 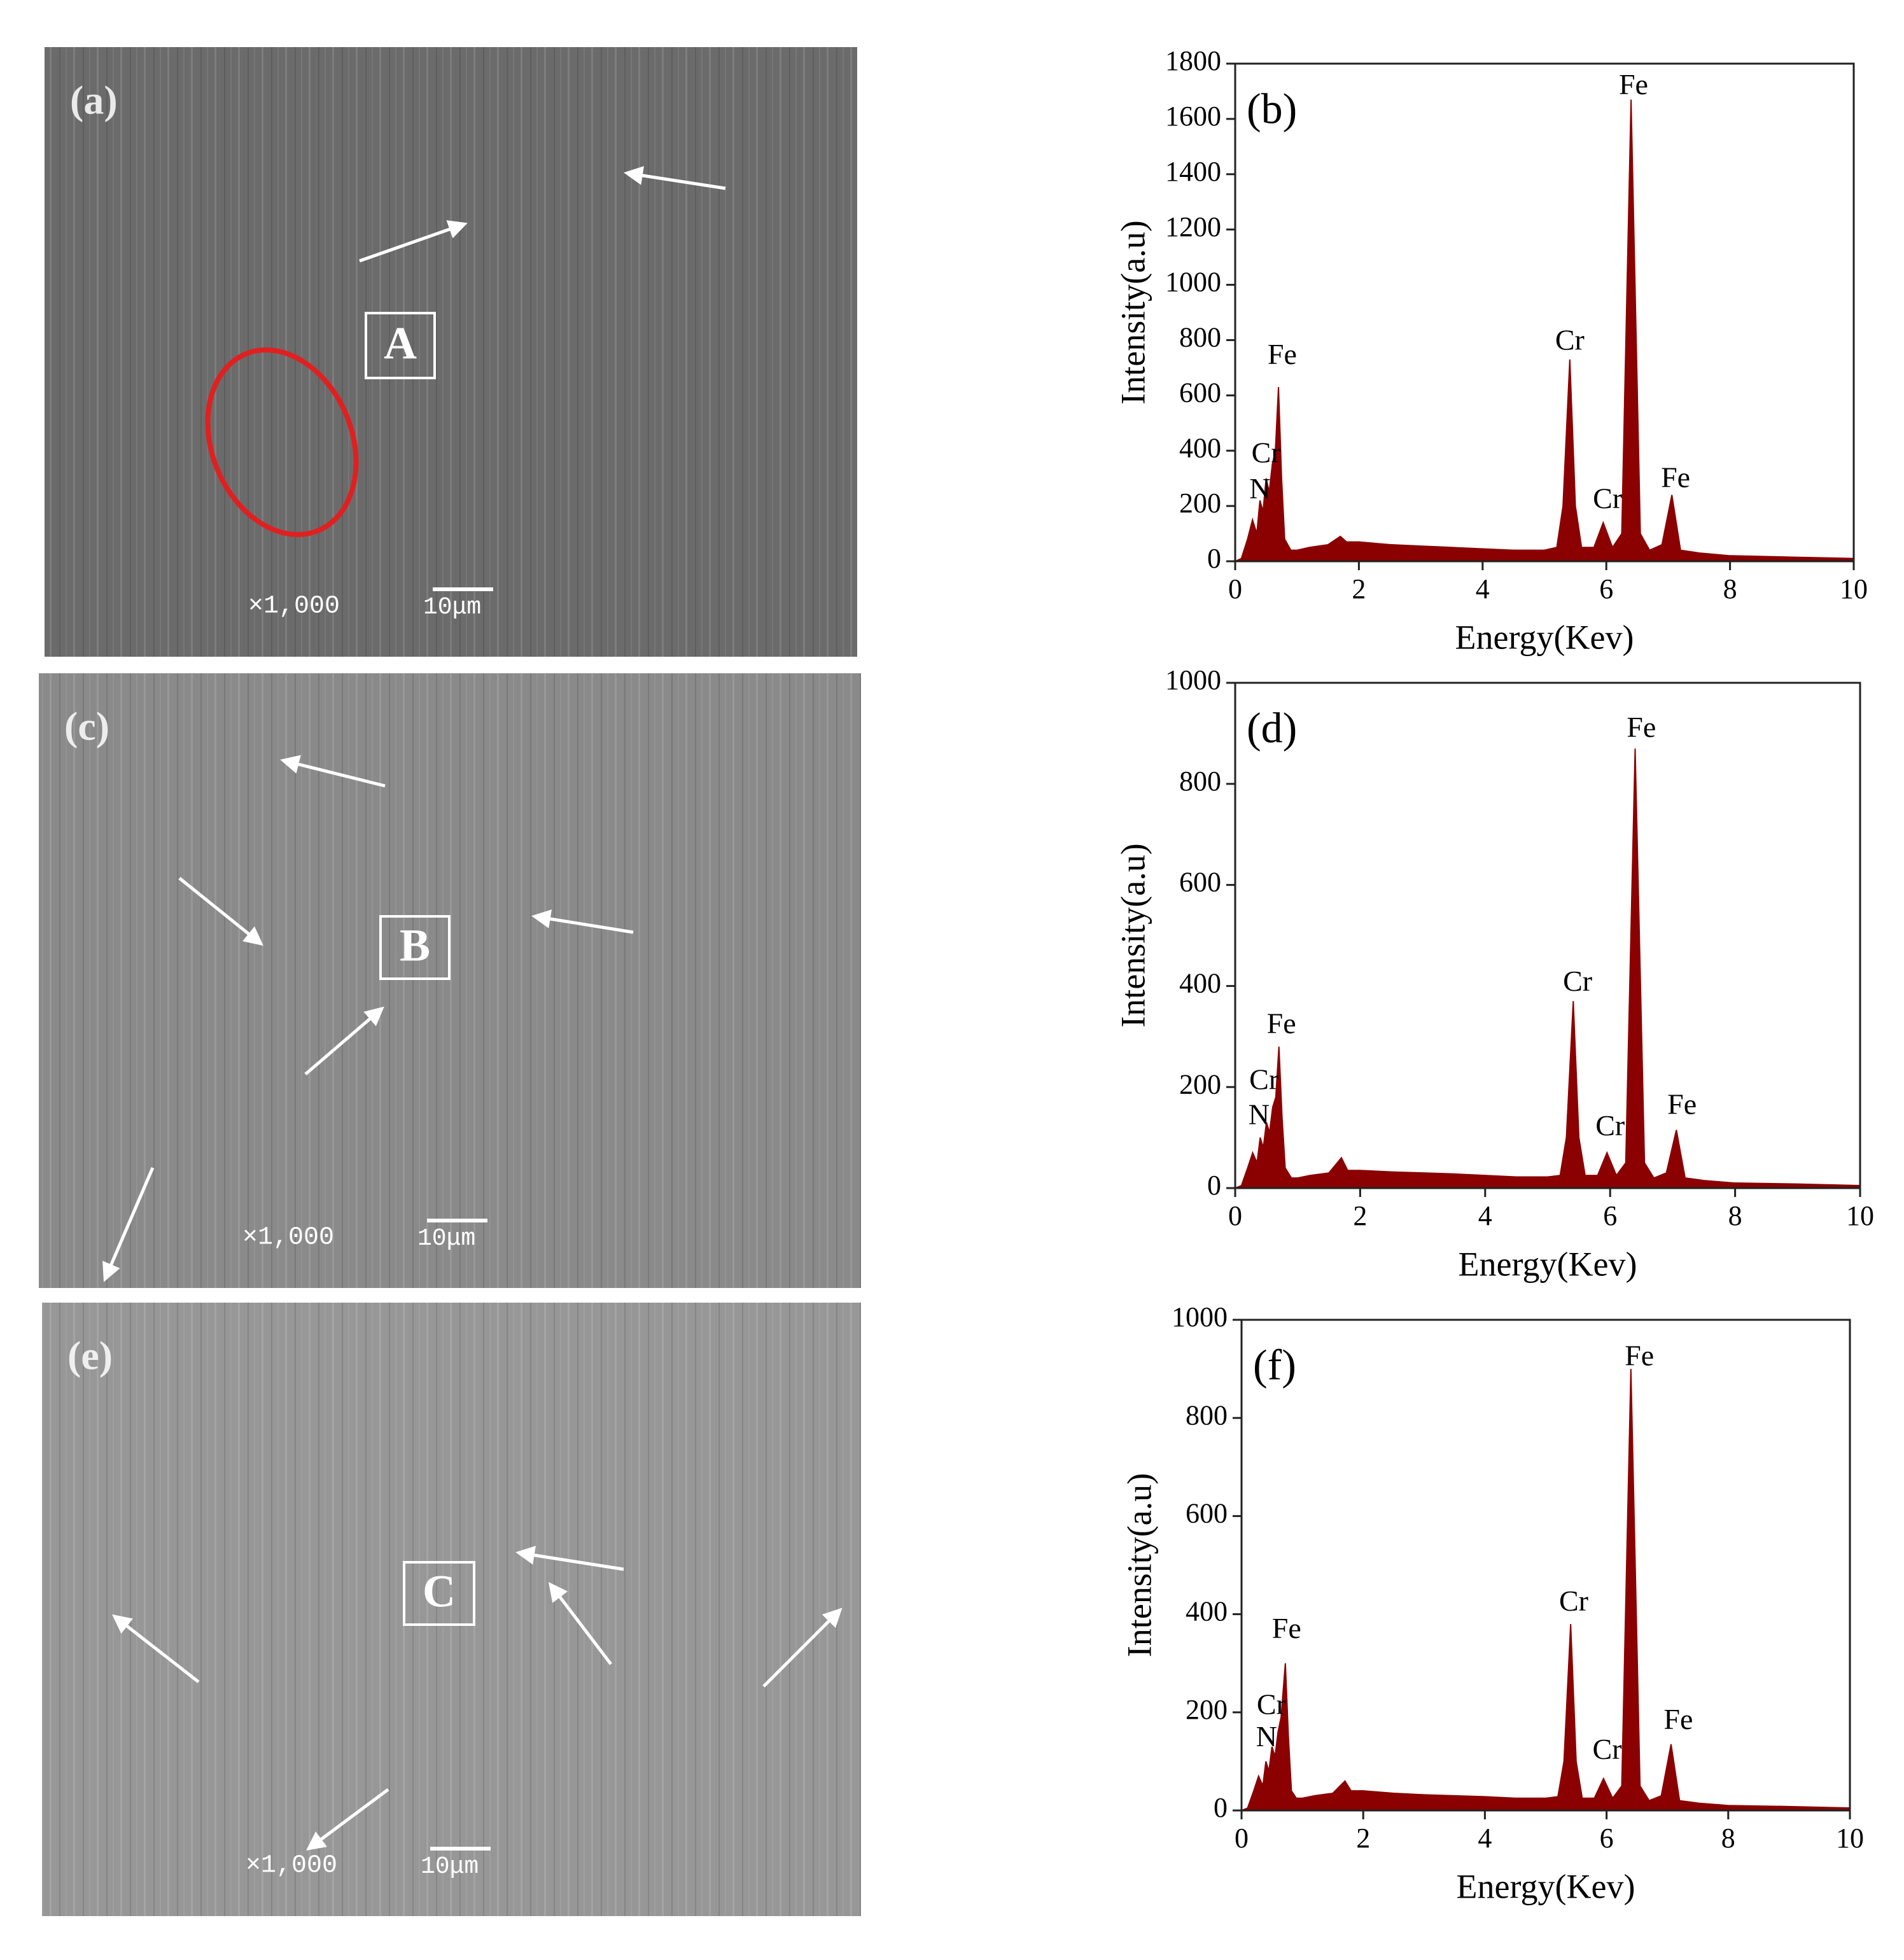 I want to click on region-label: A, so click(x=400, y=343).